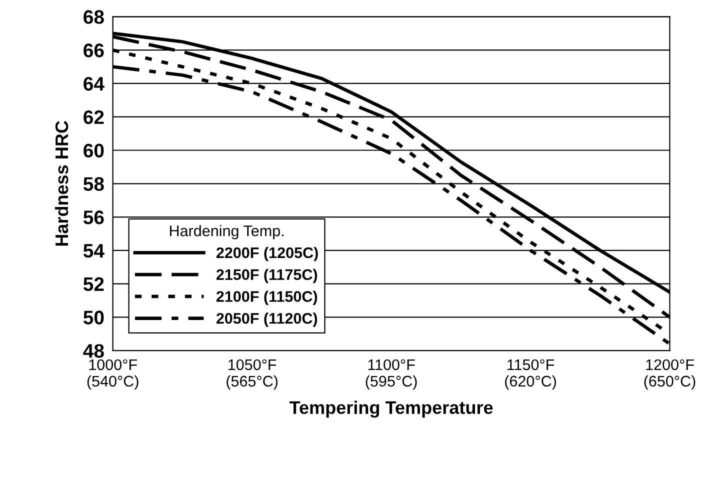 Image resolution: width=728 pixels, height=477 pixels. I want to click on y-axis-title: Hardness HRC, so click(61, 183).